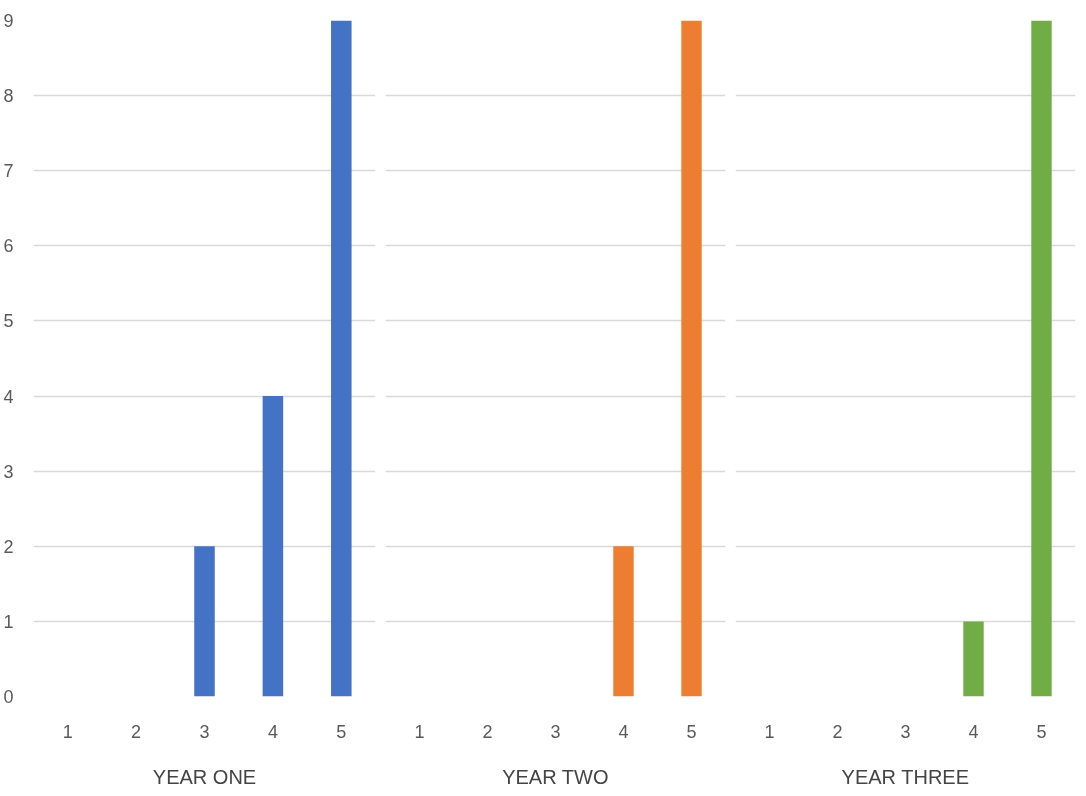  Describe the element at coordinates (8, 697) in the screenshot. I see `y-tick-label: 0` at that location.